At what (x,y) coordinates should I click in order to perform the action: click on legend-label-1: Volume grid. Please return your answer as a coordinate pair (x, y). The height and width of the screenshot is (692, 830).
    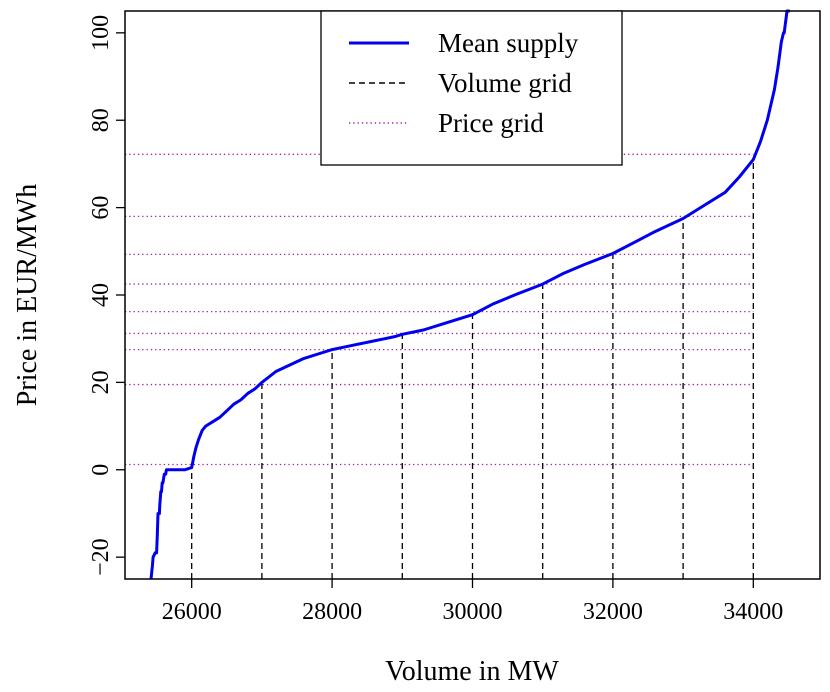
    Looking at the image, I should click on (505, 83).